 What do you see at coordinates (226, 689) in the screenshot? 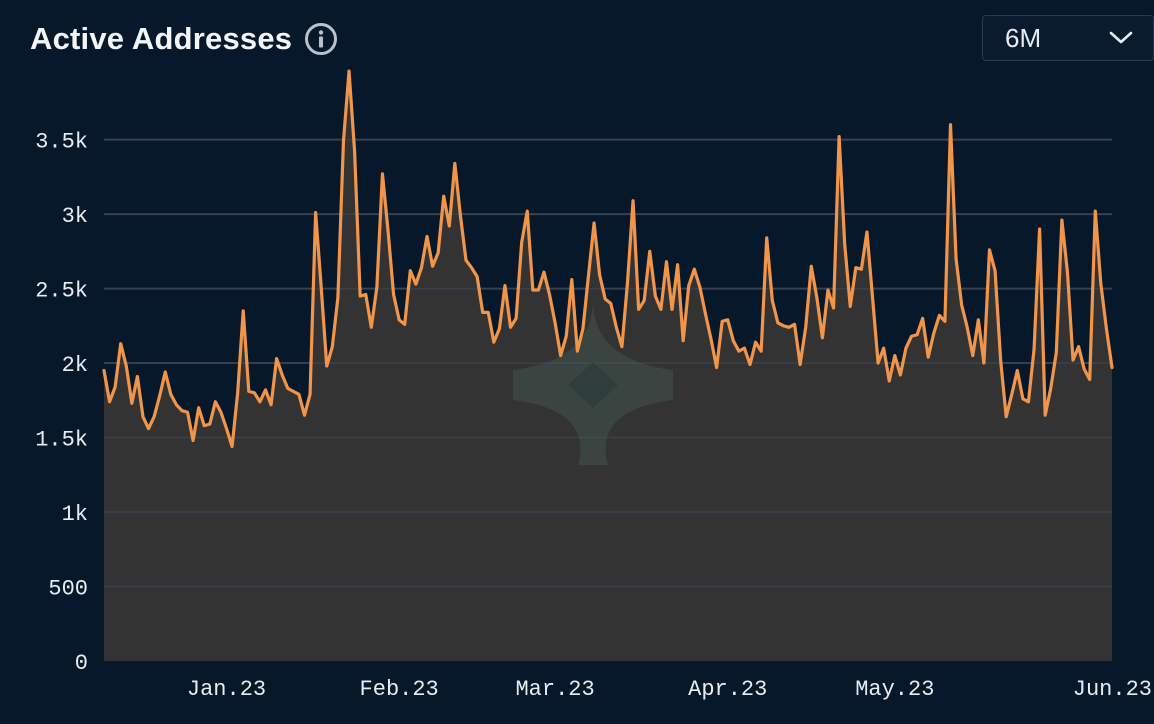
I see `x-tick-label: Jan.23` at bounding box center [226, 689].